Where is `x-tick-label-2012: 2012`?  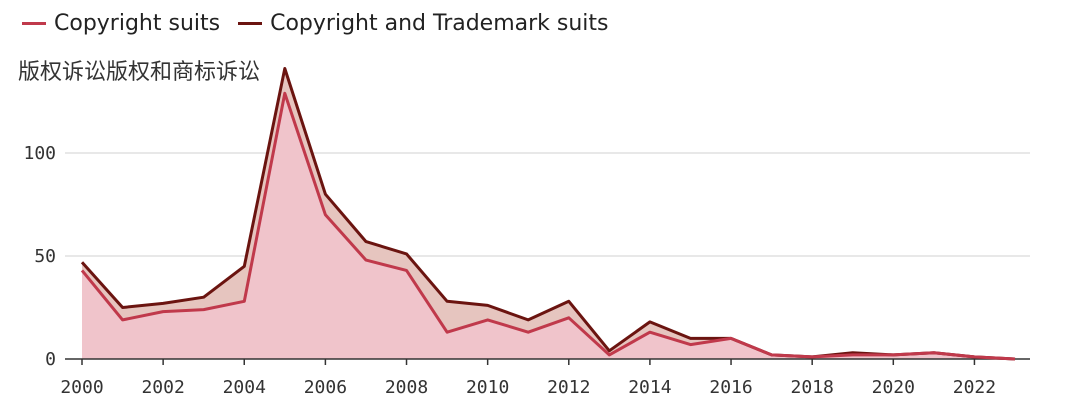
x-tick-label-2012: 2012 is located at coordinates (568, 387).